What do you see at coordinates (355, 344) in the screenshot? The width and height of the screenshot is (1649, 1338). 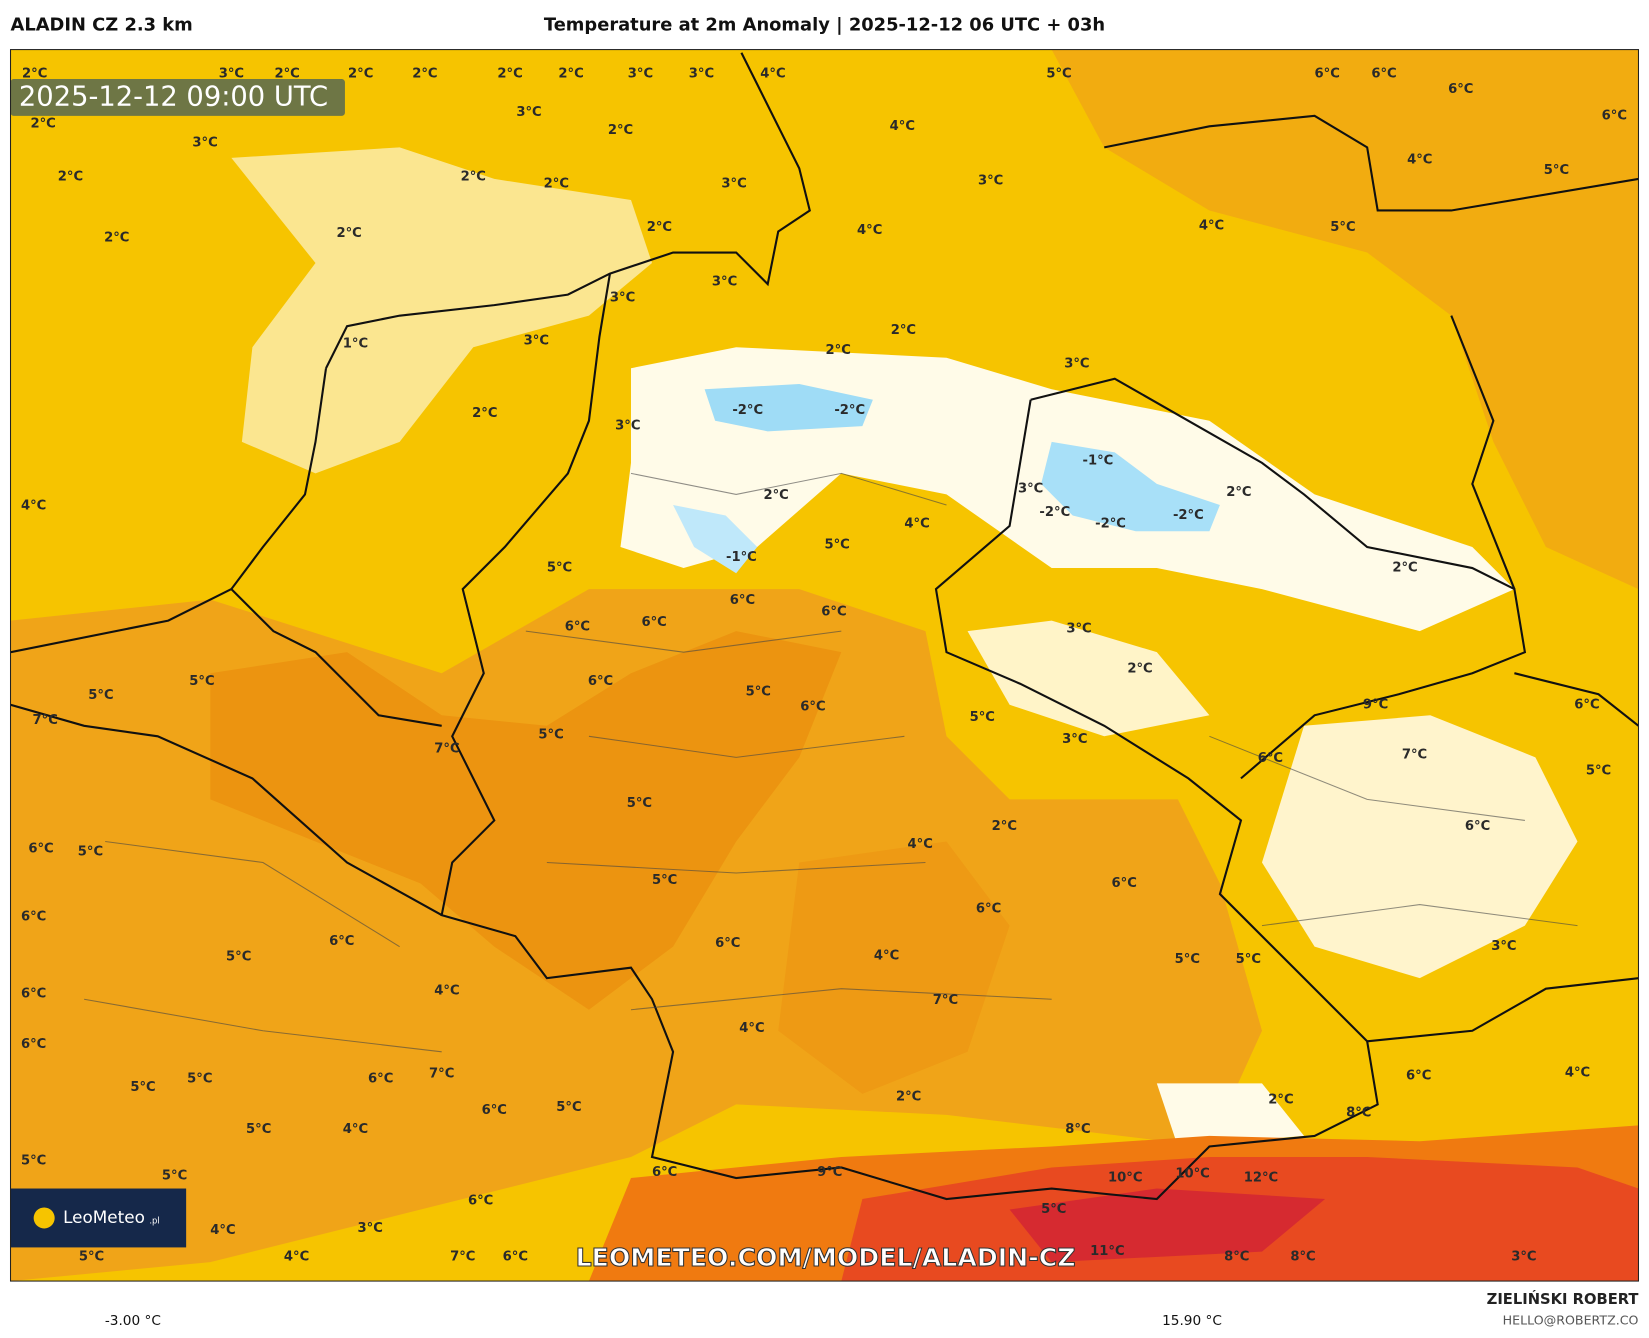 I see `temperature-label: 1°C` at bounding box center [355, 344].